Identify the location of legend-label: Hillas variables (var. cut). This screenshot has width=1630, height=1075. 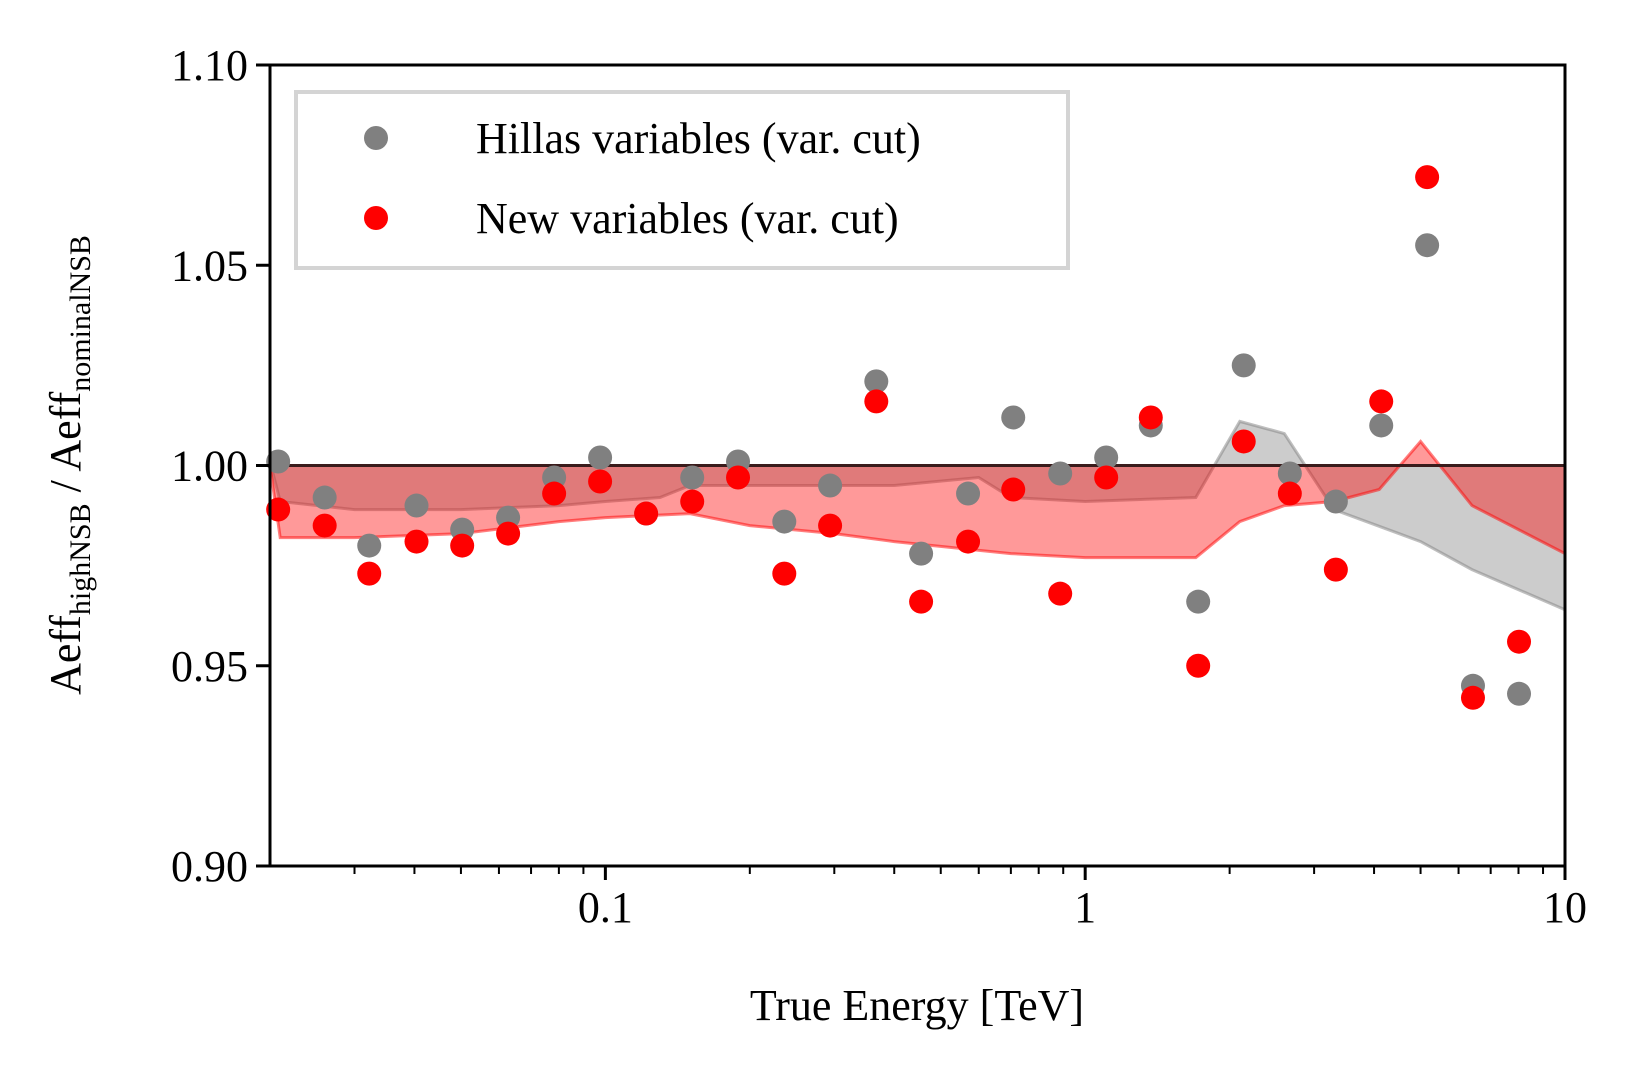
(698, 138).